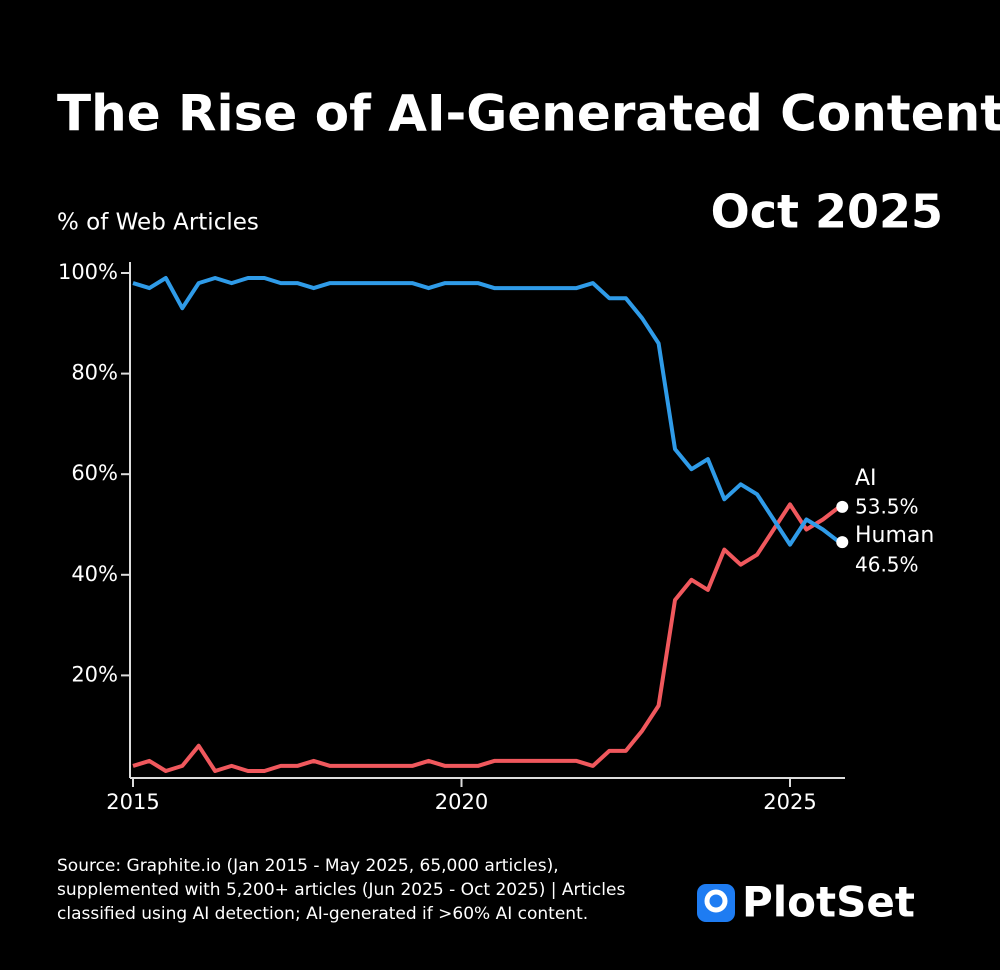 The height and width of the screenshot is (970, 1000). I want to click on value-label: 53.5%, so click(887, 506).